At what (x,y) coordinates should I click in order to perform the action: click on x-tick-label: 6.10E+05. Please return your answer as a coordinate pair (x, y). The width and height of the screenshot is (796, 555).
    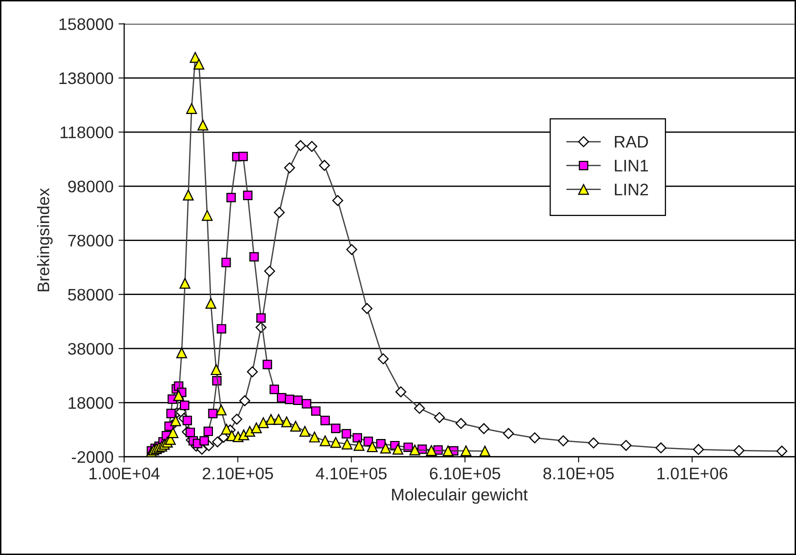
    Looking at the image, I should click on (465, 474).